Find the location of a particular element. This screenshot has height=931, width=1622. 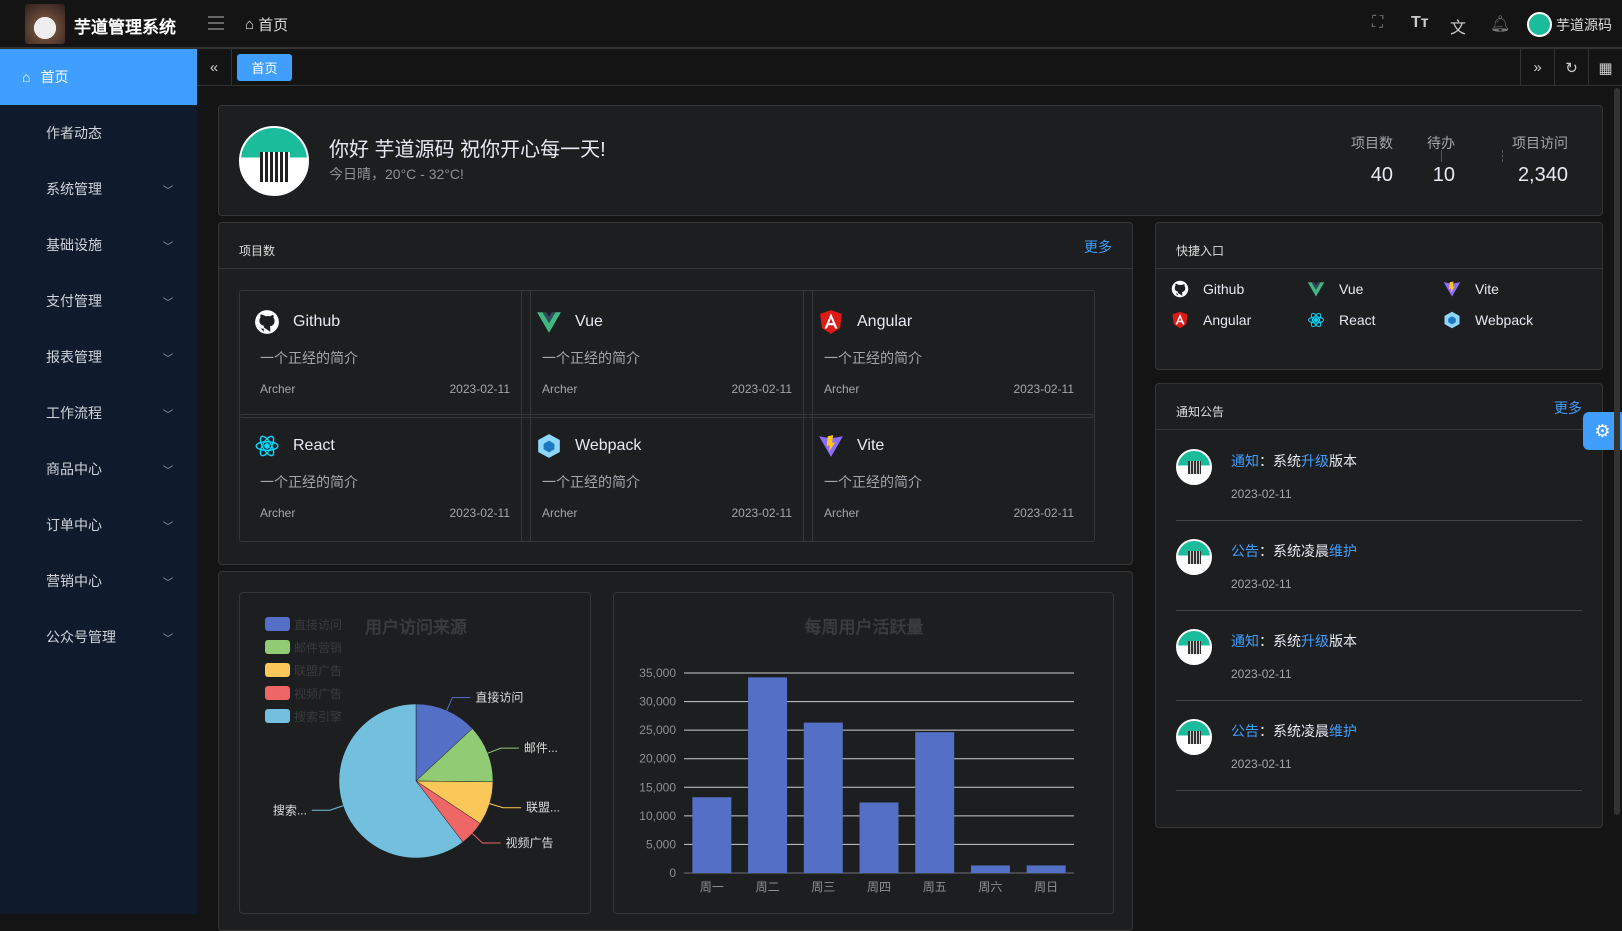

legend-label: 直接访问 is located at coordinates (318, 624).